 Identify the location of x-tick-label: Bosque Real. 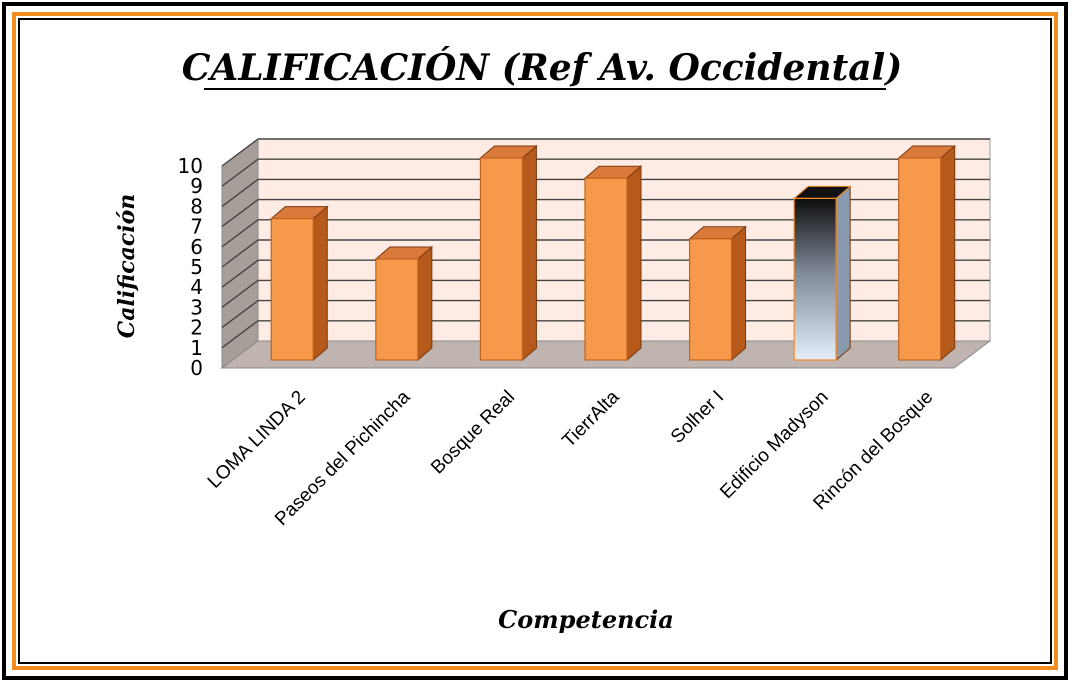
(473, 433).